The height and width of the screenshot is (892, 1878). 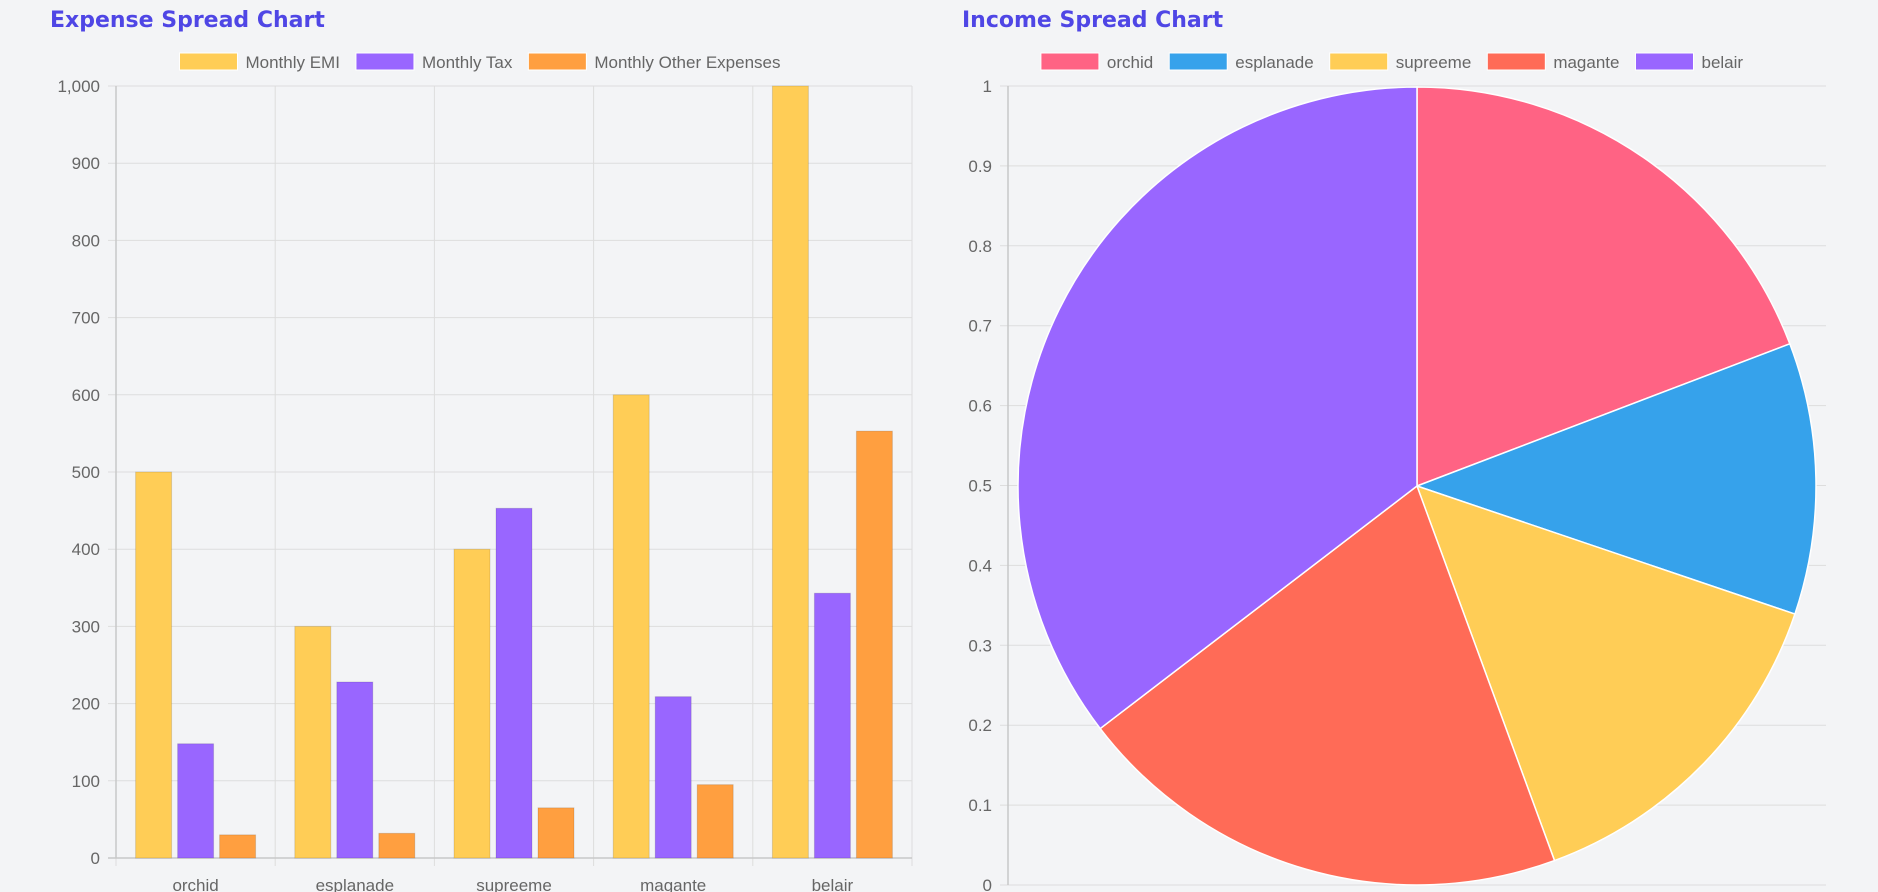 What do you see at coordinates (1093, 20) in the screenshot?
I see `income-chart-title: Income Spread Chart` at bounding box center [1093, 20].